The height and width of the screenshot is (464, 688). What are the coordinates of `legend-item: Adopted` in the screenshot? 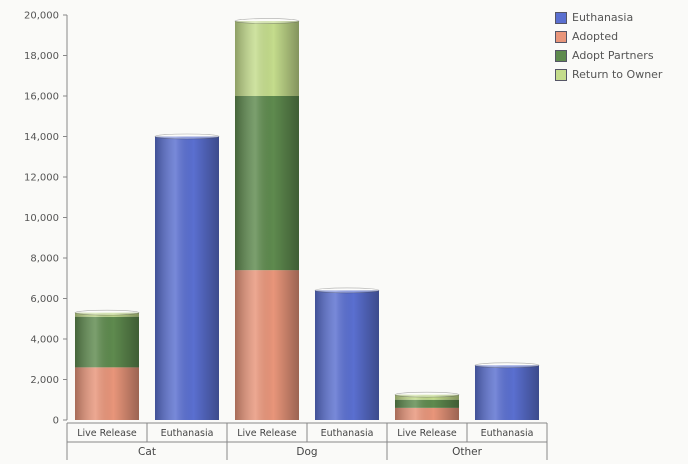 It's located at (608, 36).